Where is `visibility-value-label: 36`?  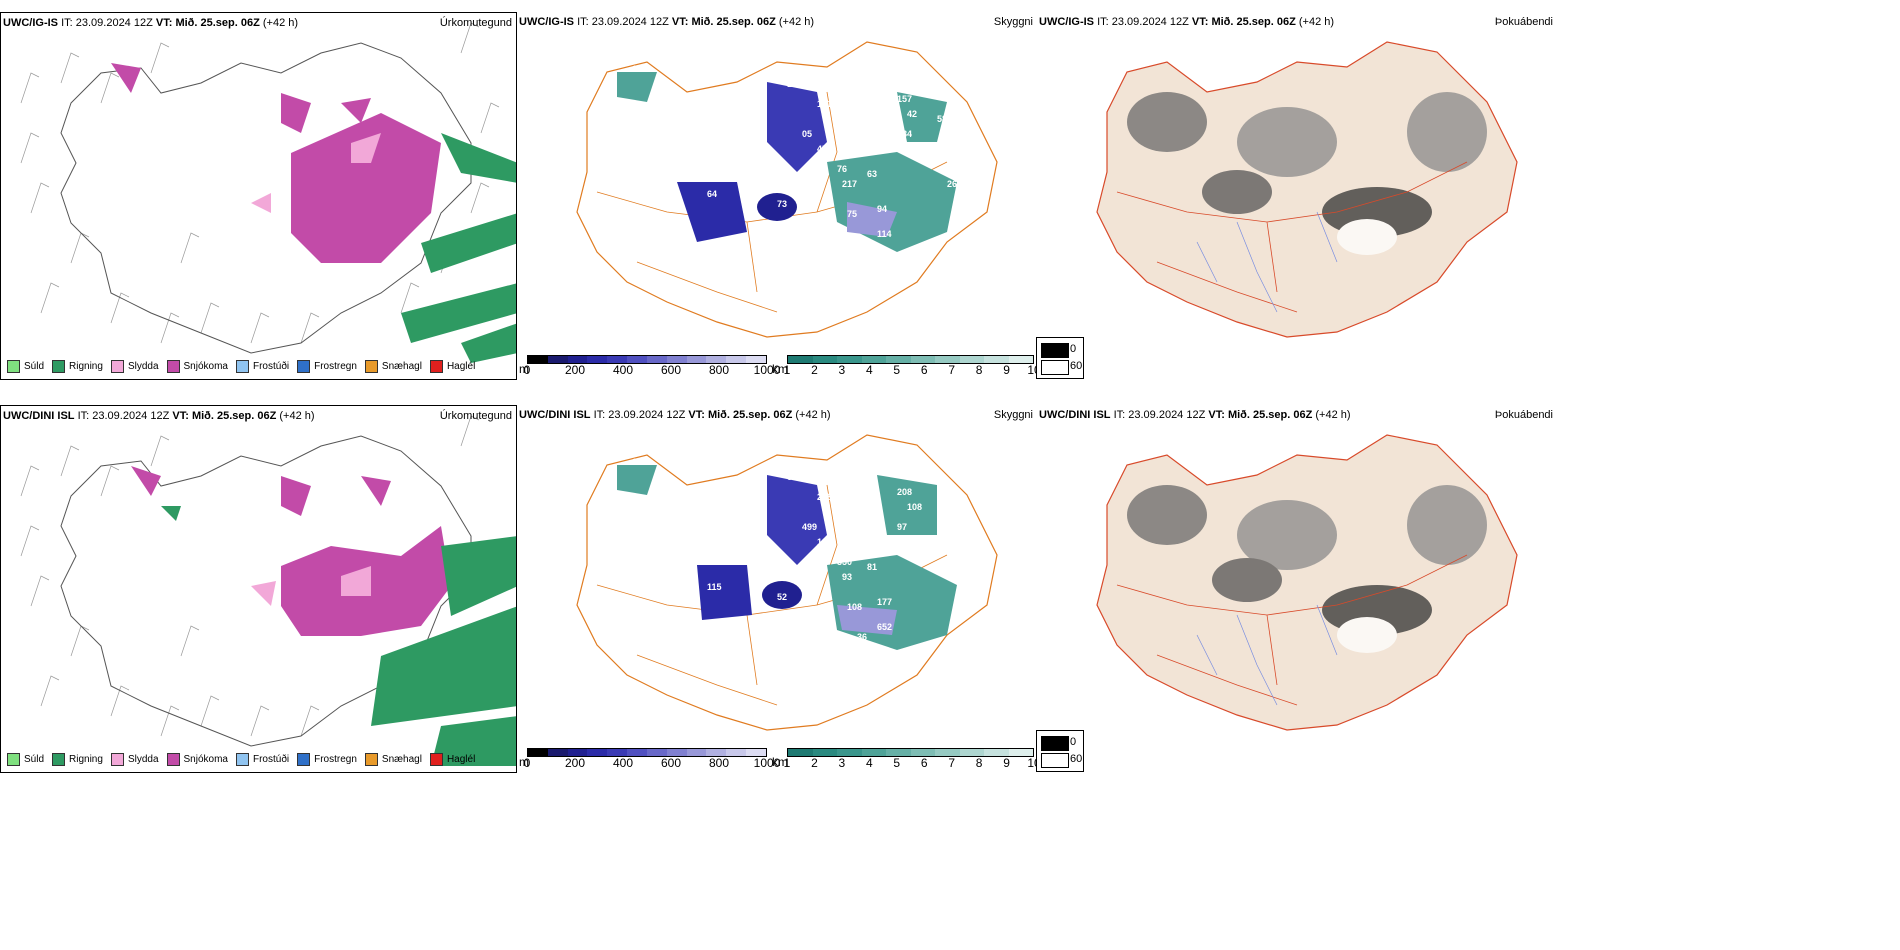 visibility-value-label: 36 is located at coordinates (862, 637).